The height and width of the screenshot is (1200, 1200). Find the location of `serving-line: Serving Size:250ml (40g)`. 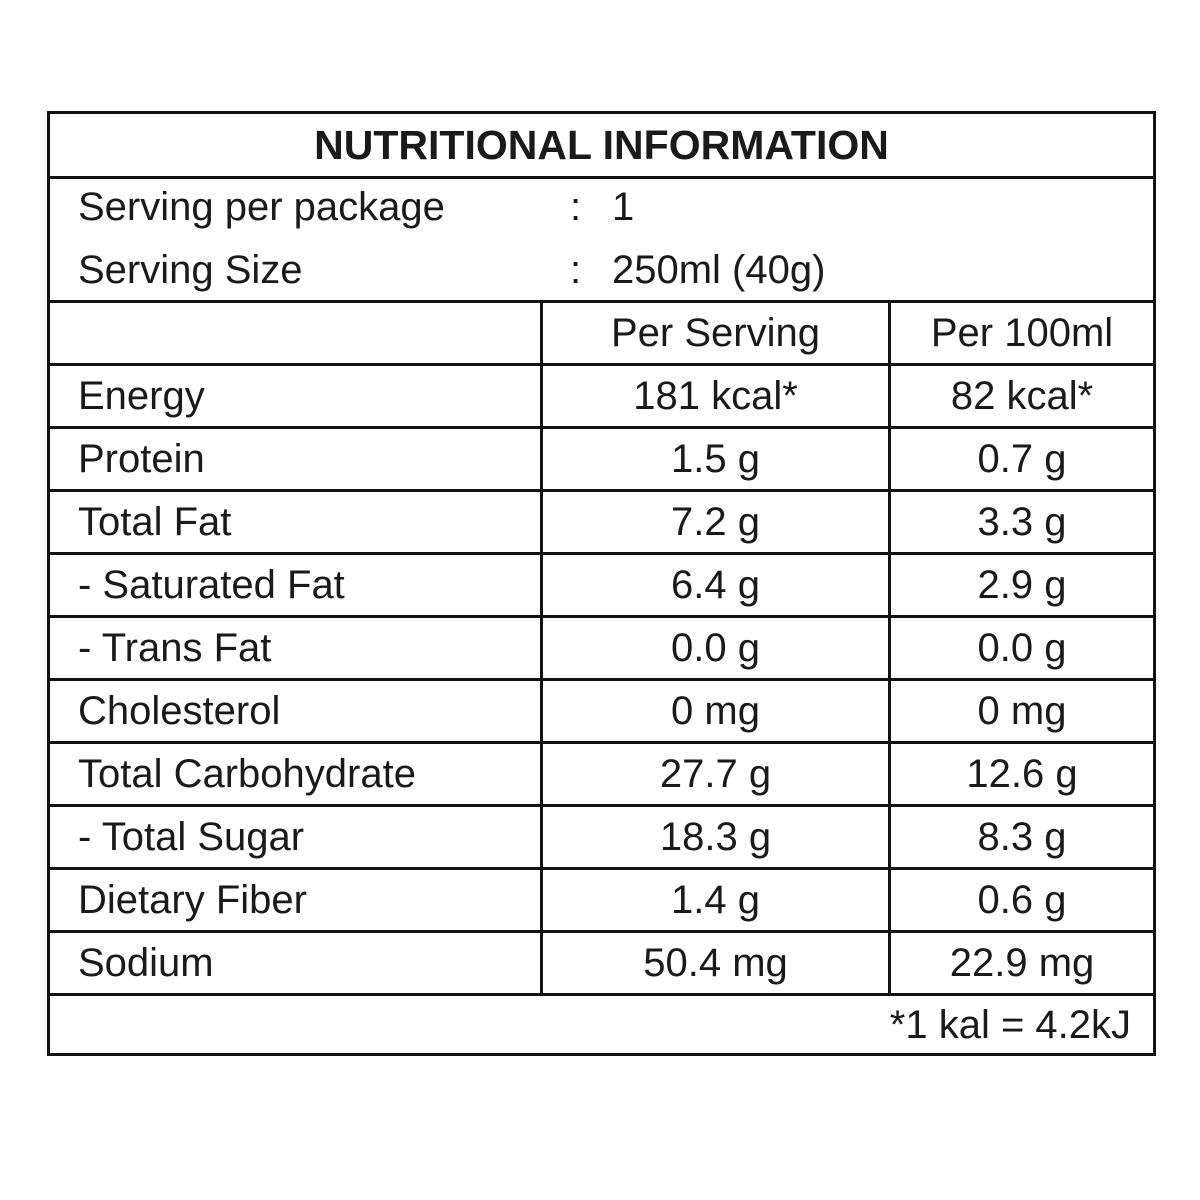

serving-line: Serving Size:250ml (40g) is located at coordinates (601, 269).